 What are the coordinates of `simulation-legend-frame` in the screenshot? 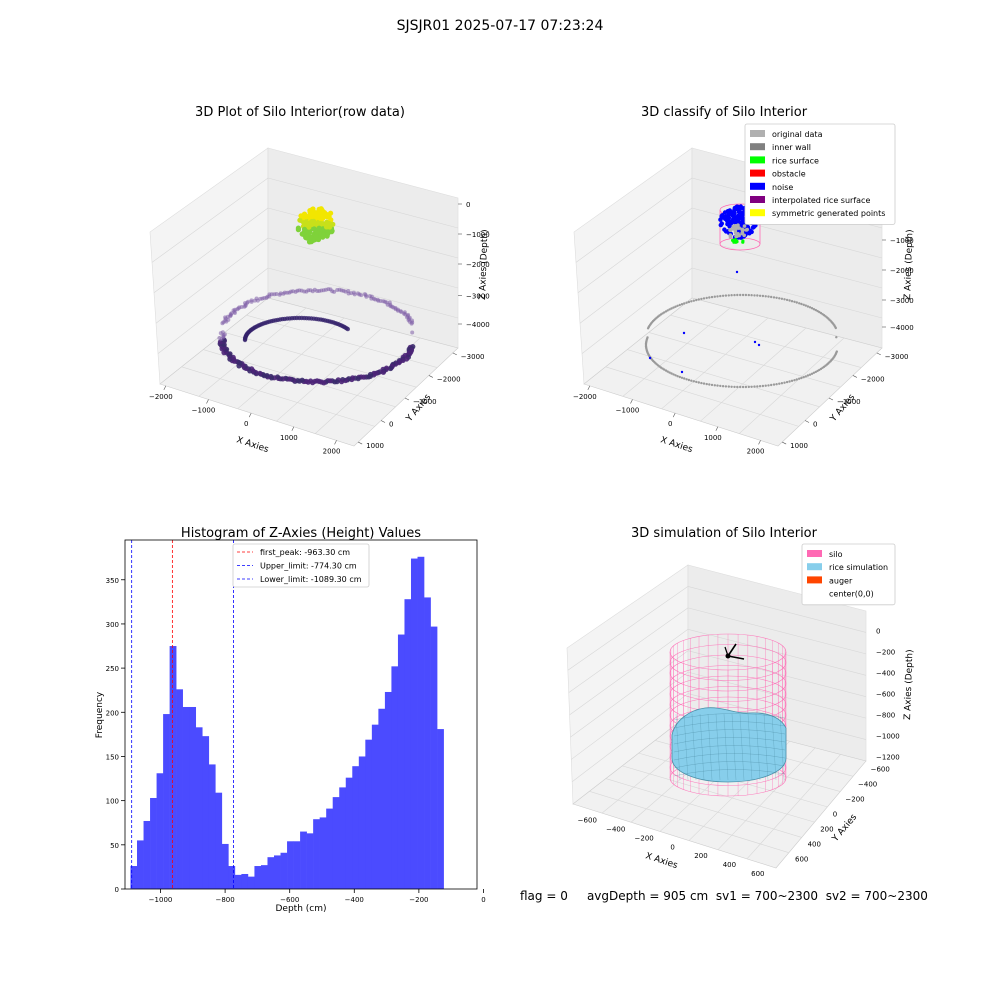 It's located at (848, 574).